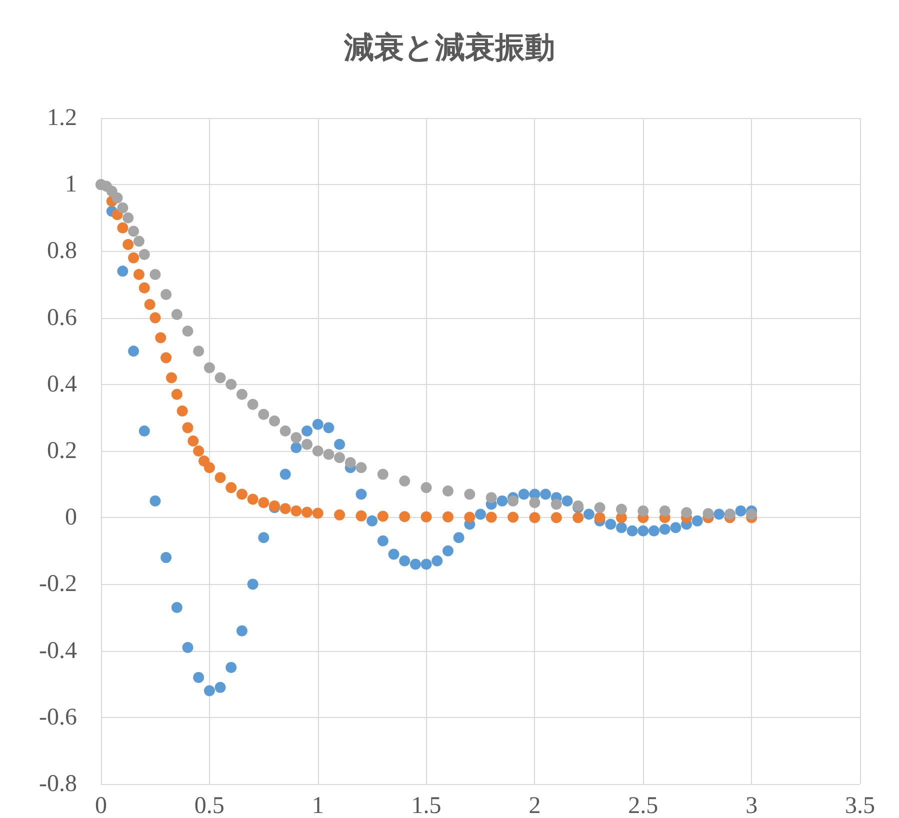 The image size is (899, 818). I want to click on x-tick-label: 3, so click(752, 805).